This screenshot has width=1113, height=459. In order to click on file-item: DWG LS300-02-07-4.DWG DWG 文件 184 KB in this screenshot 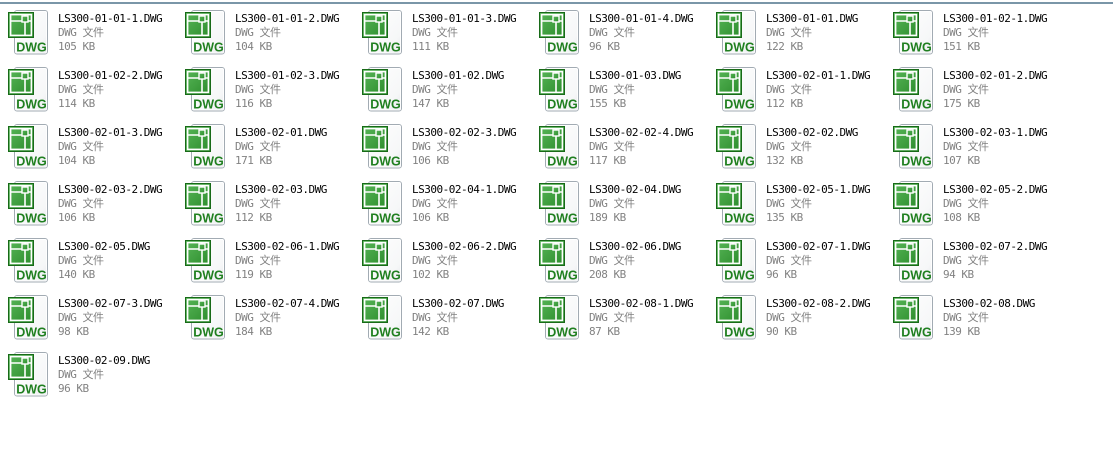, I will do `click(269, 320)`.